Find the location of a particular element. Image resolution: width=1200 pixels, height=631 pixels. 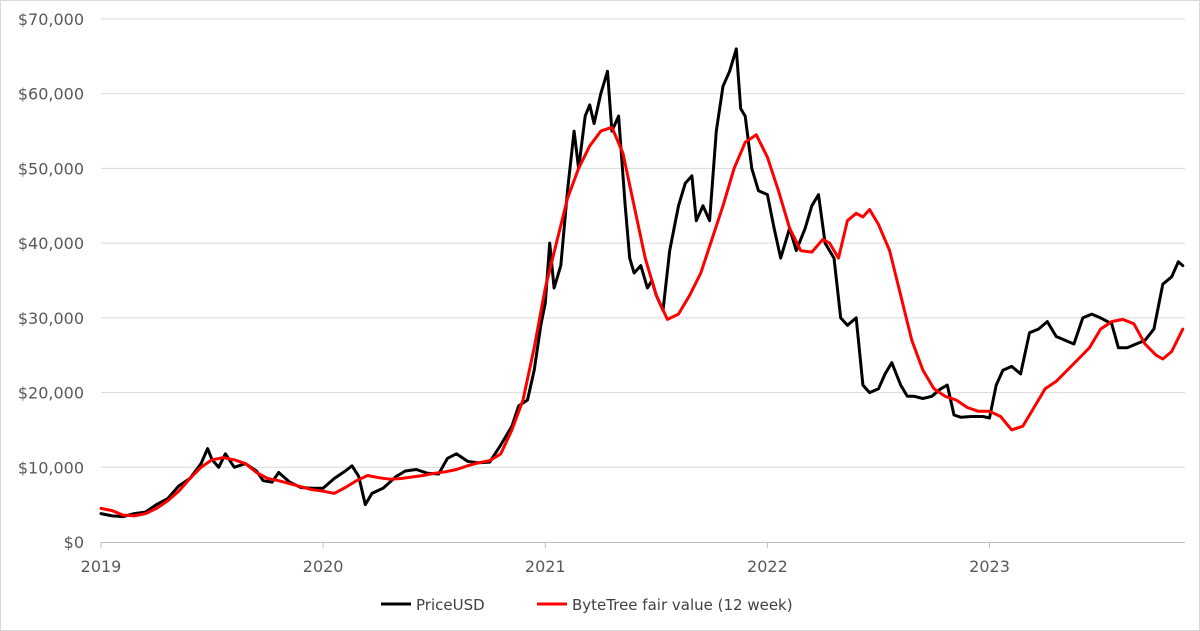

y-tick-label: $10,000 is located at coordinates (51, 467).